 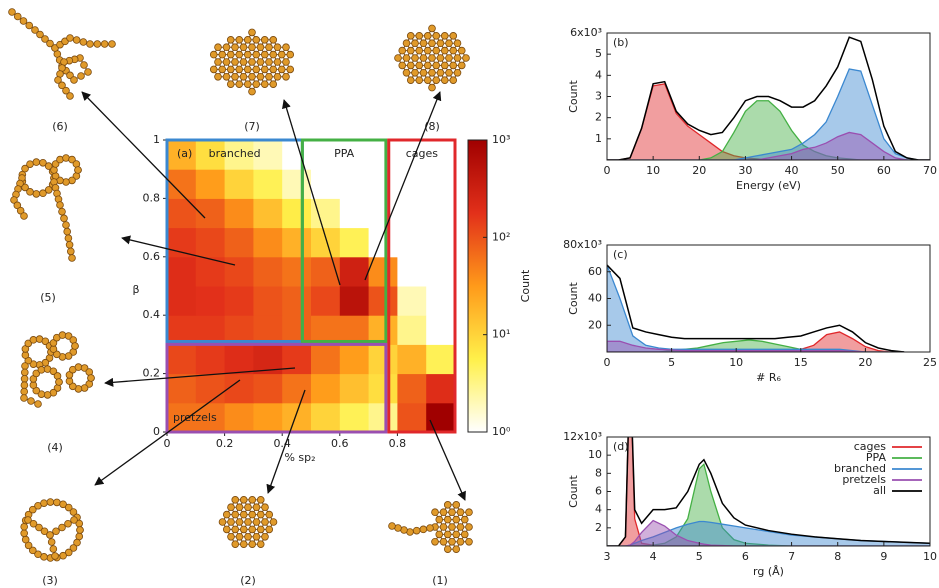 What do you see at coordinates (607, 556) in the screenshot?
I see `x-tick-label: 3` at bounding box center [607, 556].